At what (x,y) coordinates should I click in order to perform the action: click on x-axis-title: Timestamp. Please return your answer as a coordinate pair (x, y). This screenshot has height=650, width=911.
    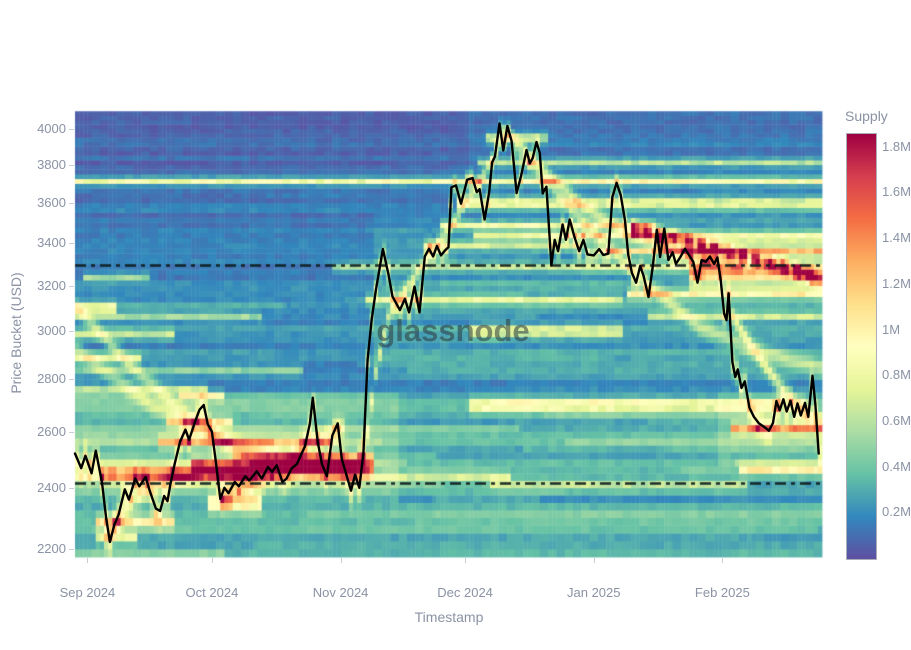
    Looking at the image, I should click on (449, 617).